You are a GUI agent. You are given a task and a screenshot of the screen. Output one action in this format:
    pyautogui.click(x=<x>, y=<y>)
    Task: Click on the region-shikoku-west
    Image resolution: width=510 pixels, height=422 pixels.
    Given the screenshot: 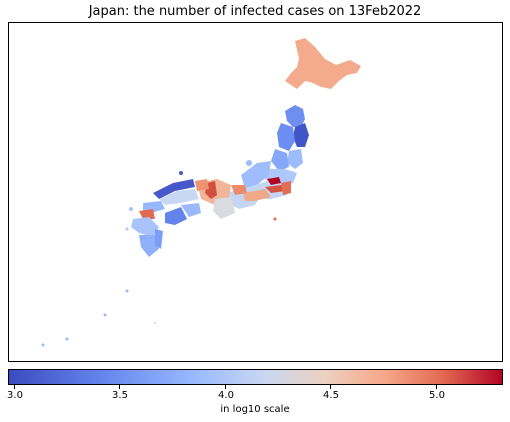 What is the action you would take?
    pyautogui.click(x=176, y=216)
    